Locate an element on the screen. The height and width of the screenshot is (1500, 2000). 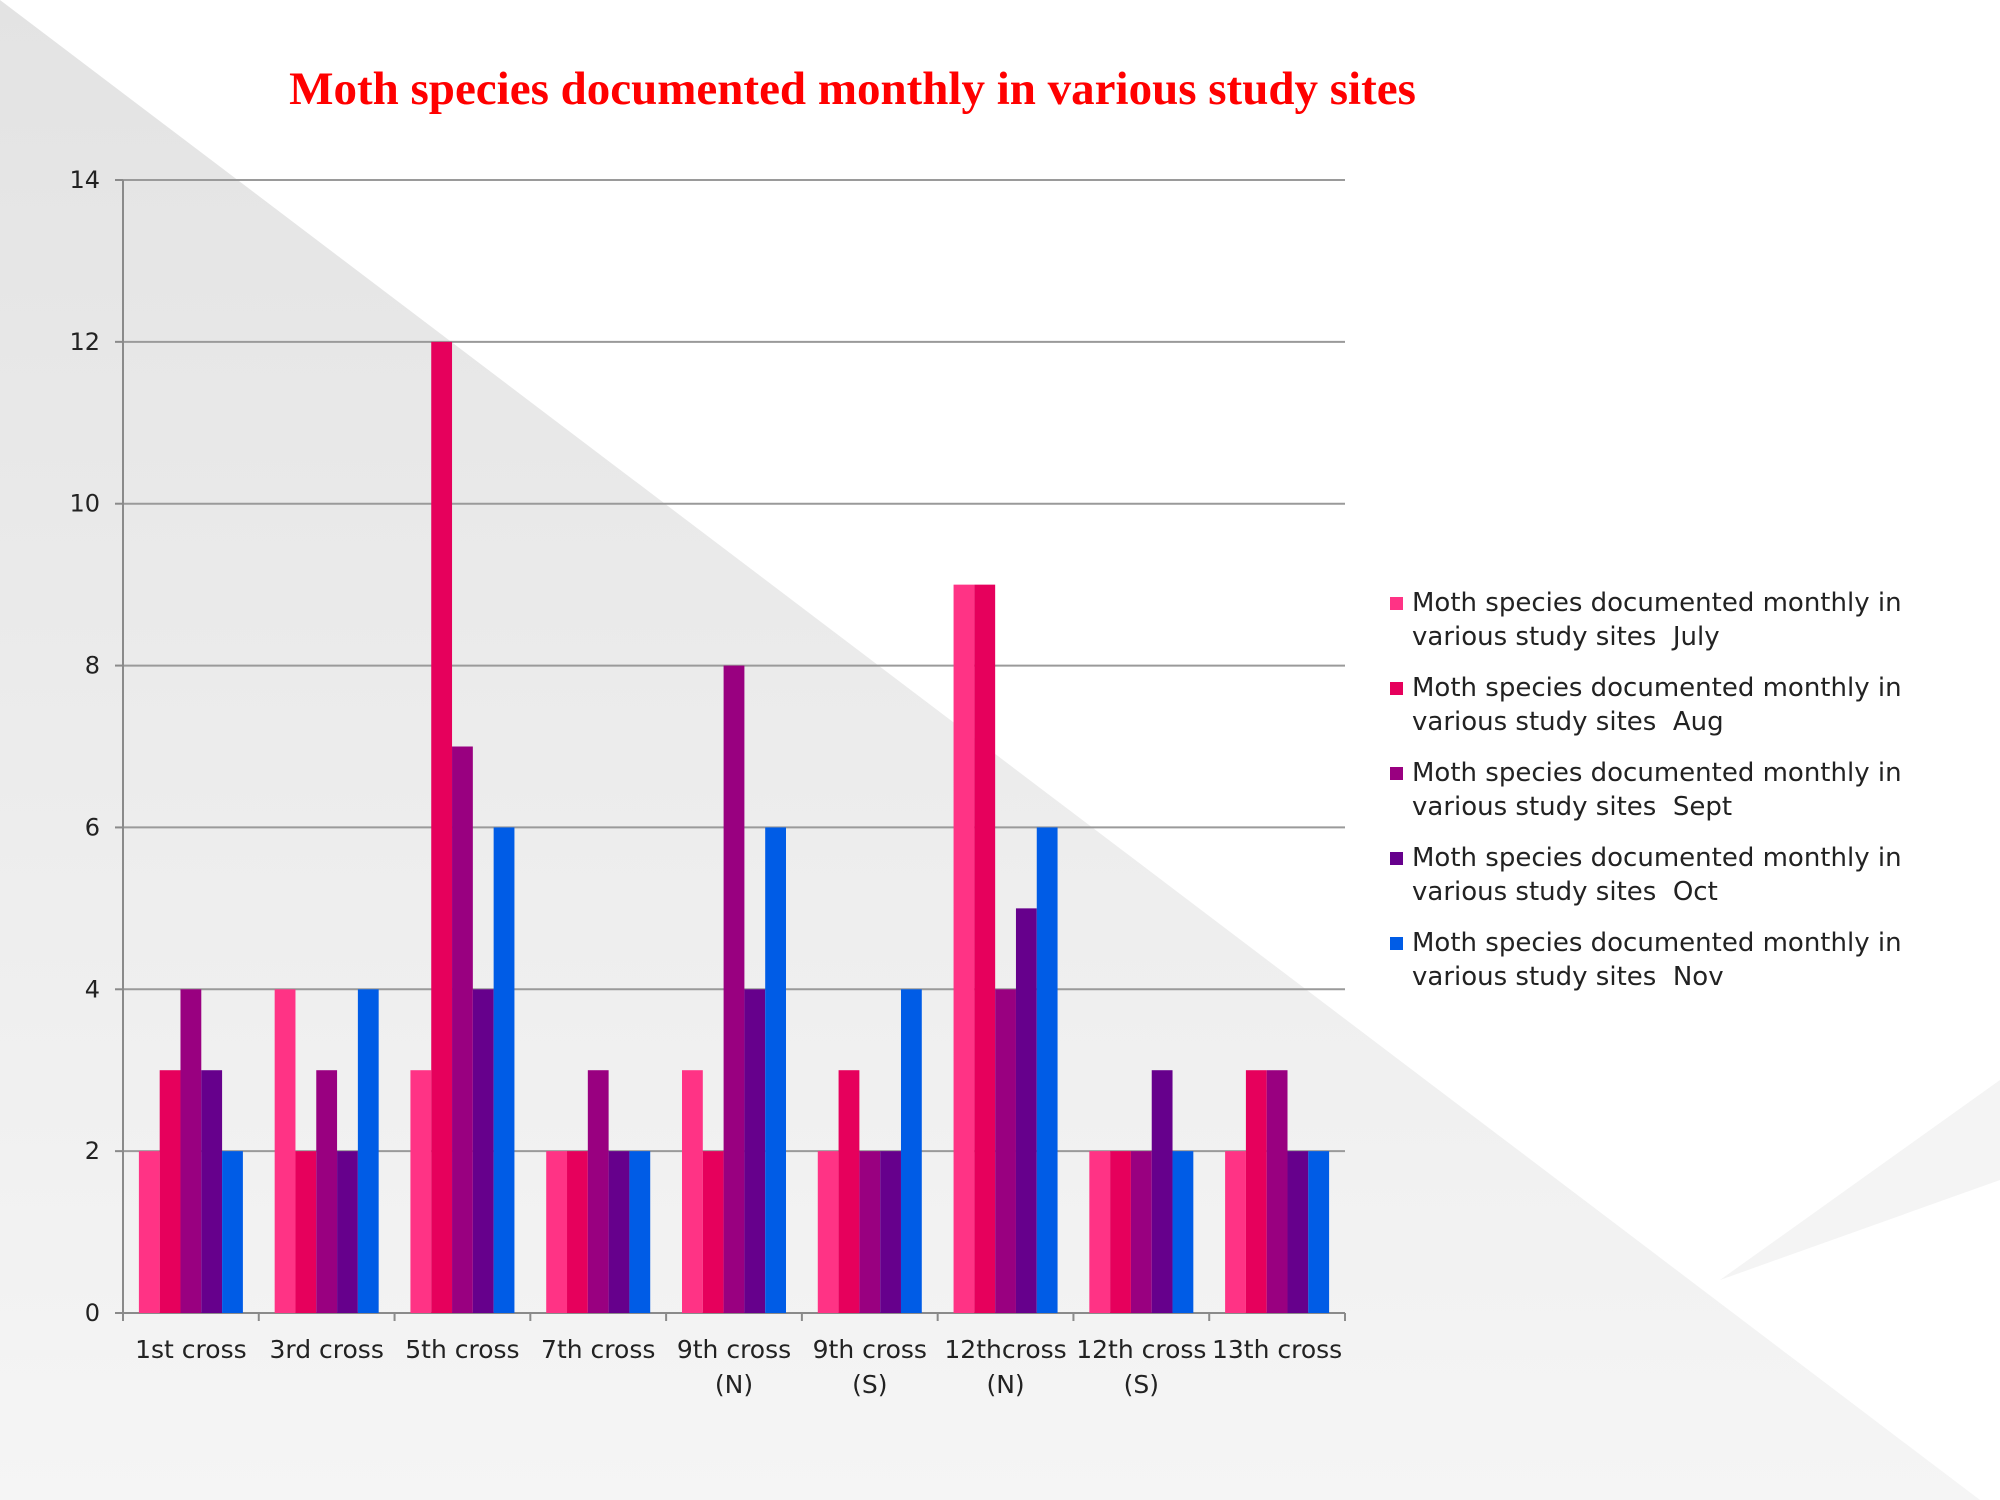
legend-label: various study sites Oct is located at coordinates (1565, 892).